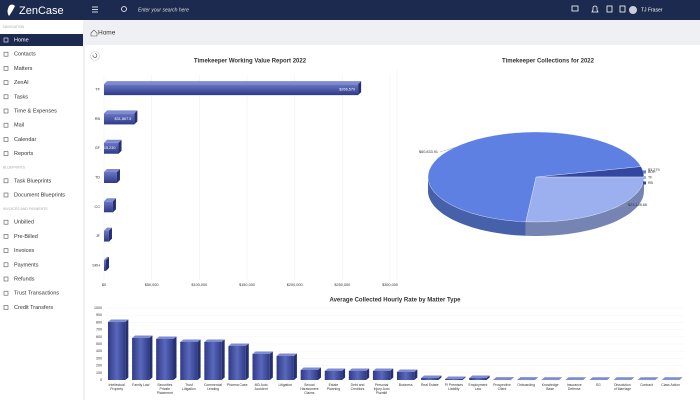  I want to click on nav-item: Calendar, so click(25, 140).